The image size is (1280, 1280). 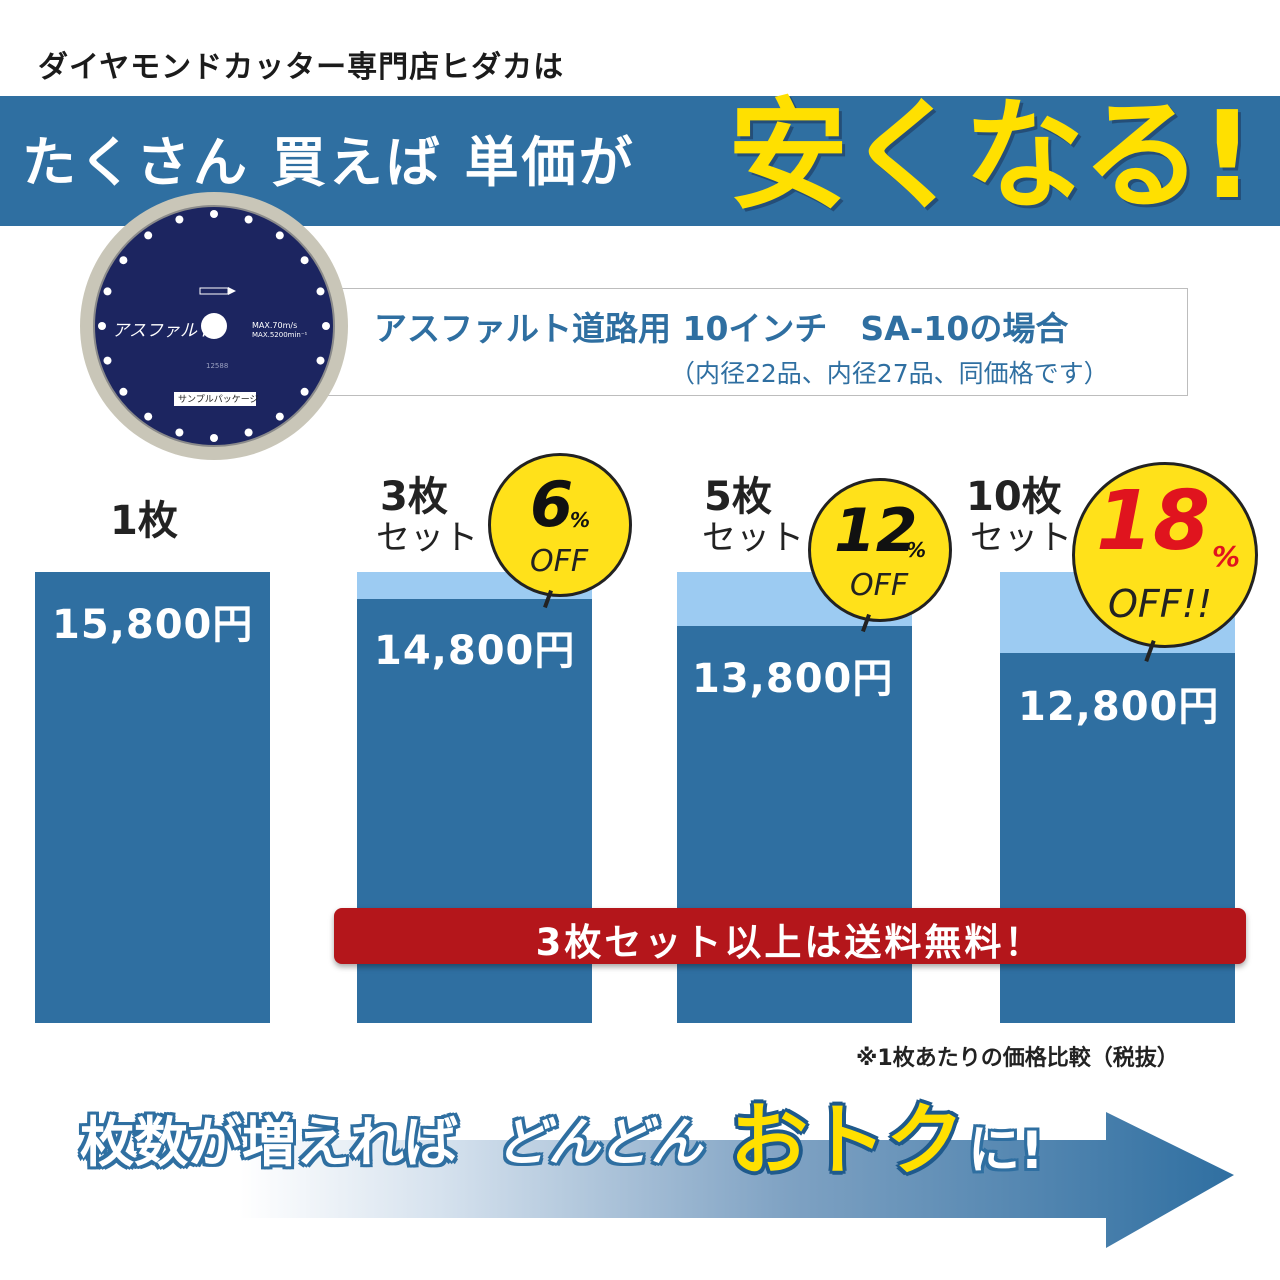 I want to click on badge-6-off: OFF, so click(x=559, y=561).